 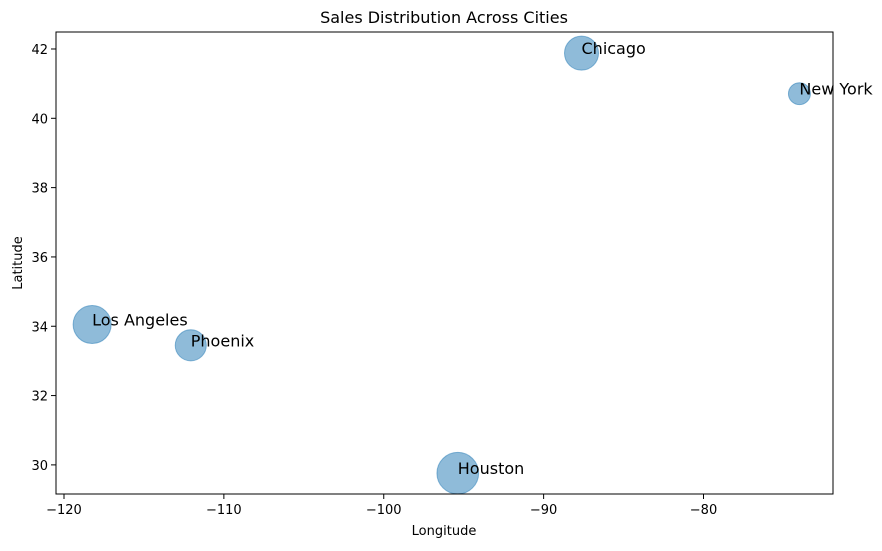 I want to click on y-tick-label: 30, so click(x=39, y=466).